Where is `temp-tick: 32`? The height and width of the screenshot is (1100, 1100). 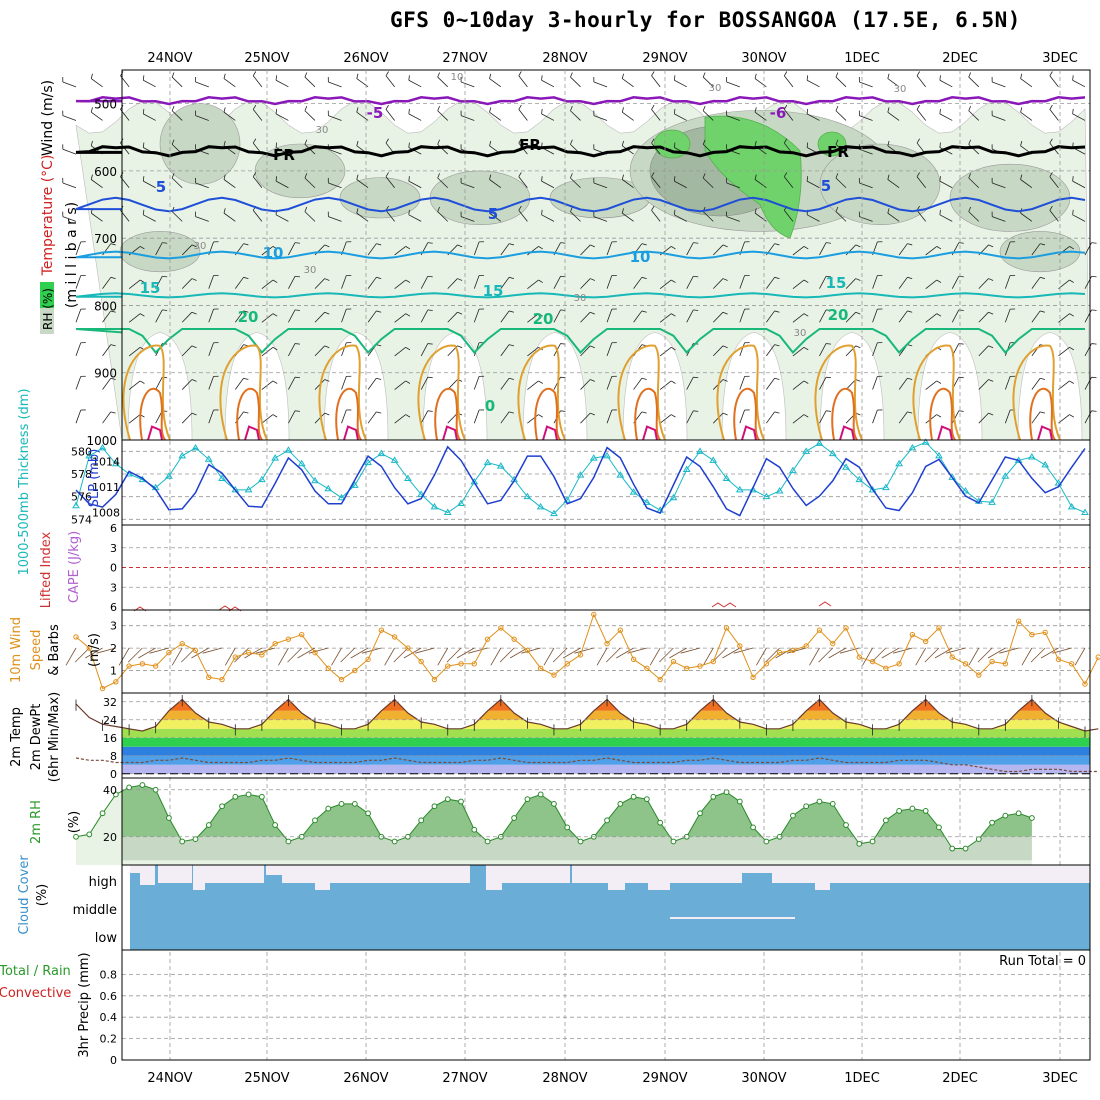
temp-tick: 32 is located at coordinates (110, 702).